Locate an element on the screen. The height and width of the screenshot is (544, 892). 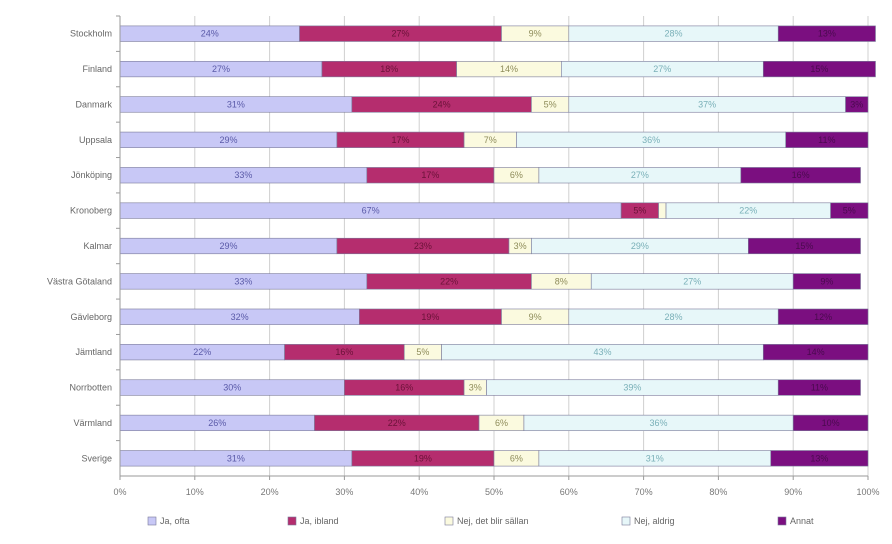
data-label: 37% is located at coordinates (707, 104).